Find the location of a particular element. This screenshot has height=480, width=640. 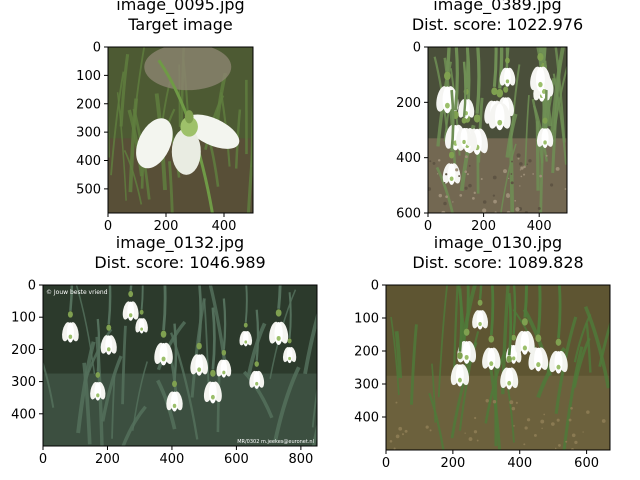

subplot-title-filename: image_0095.jpg is located at coordinates (180, 7).